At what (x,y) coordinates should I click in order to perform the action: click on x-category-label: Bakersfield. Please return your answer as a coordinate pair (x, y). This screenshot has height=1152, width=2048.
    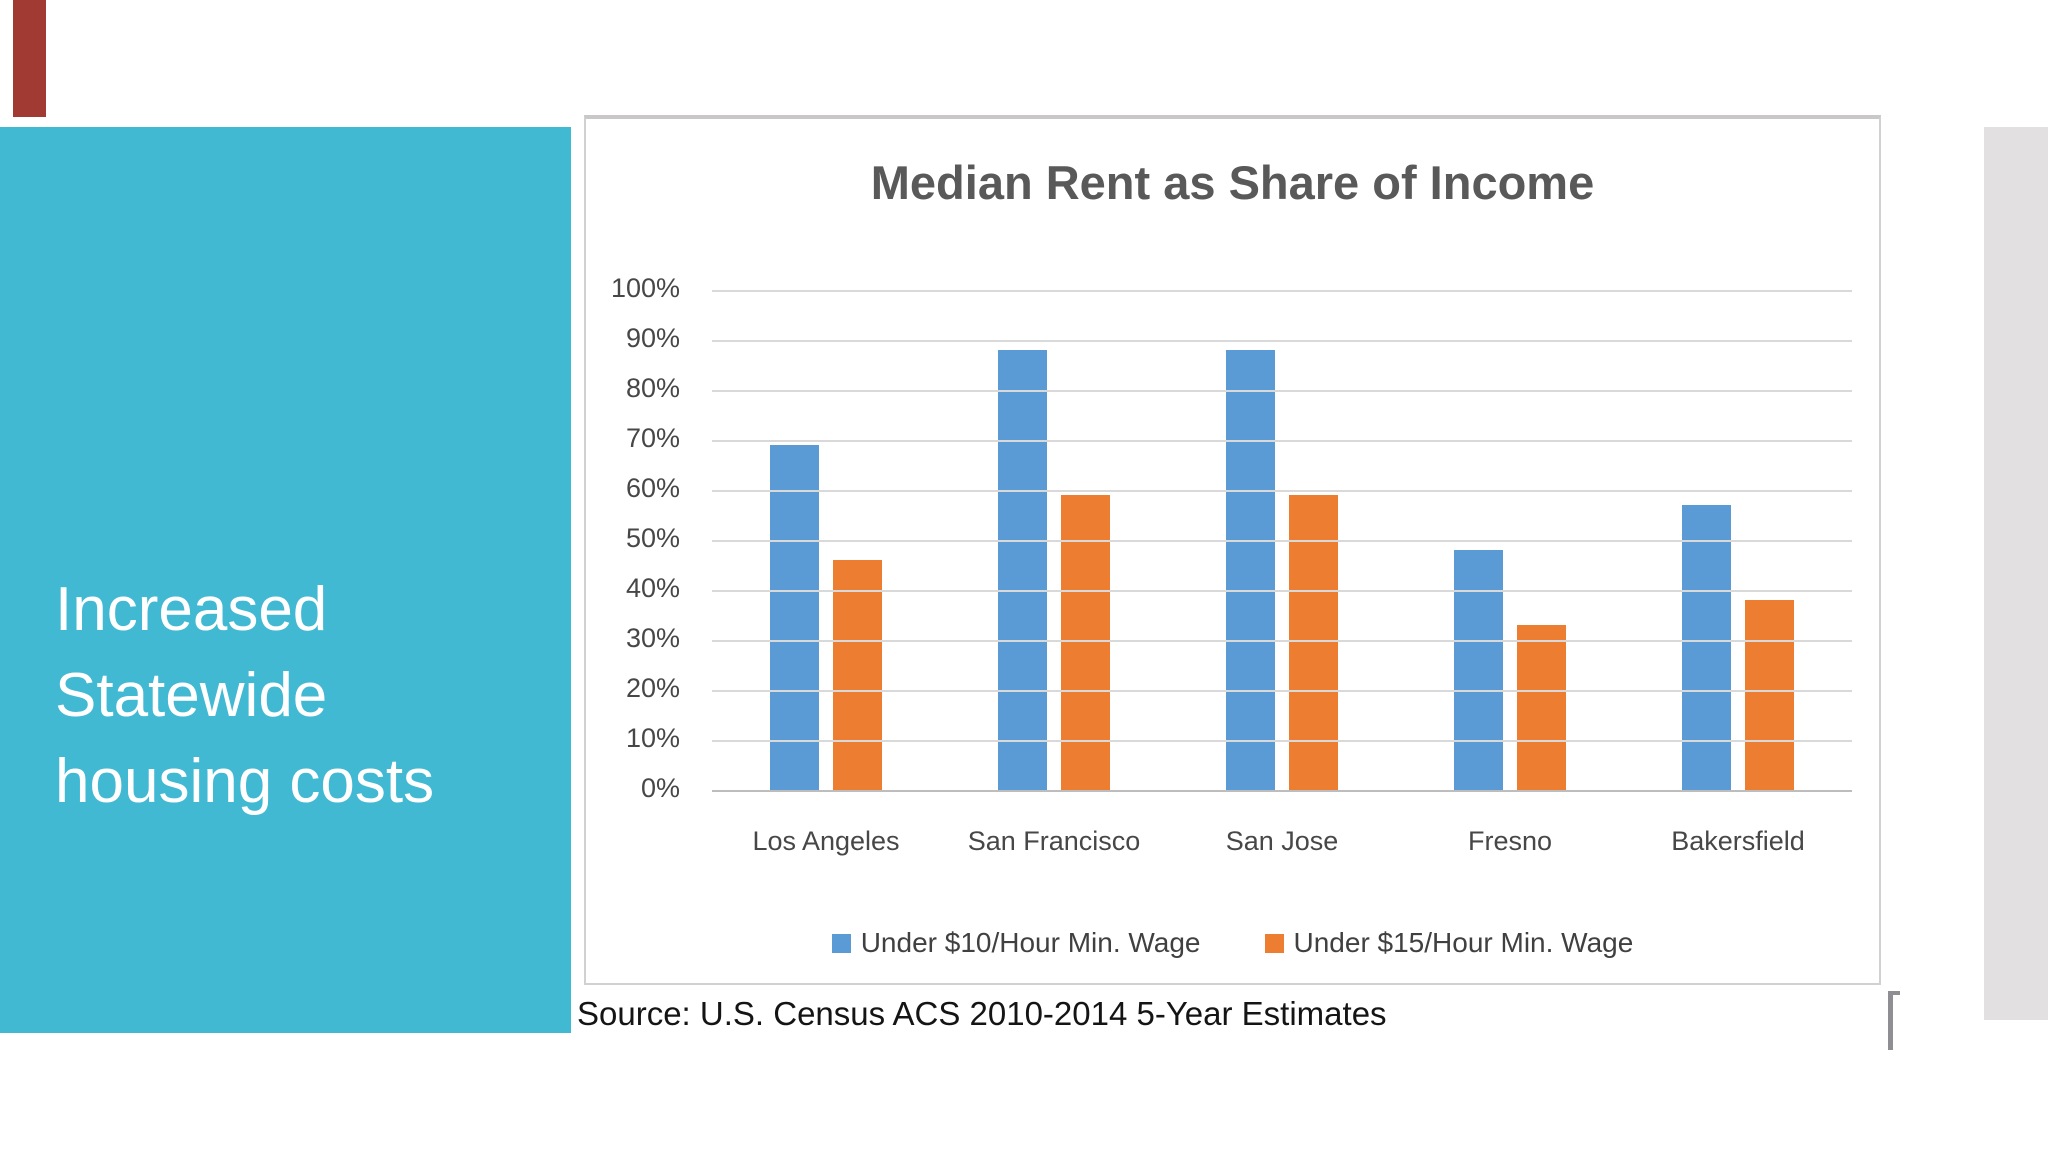
    Looking at the image, I should click on (1738, 841).